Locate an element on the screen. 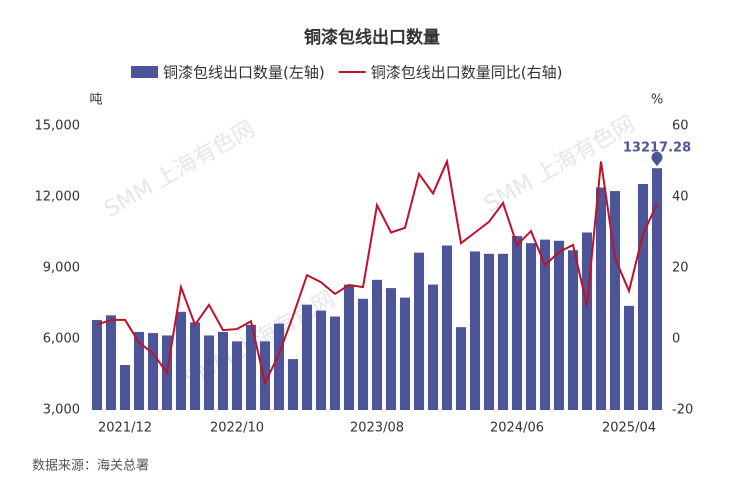 The width and height of the screenshot is (745, 497). legend-label: 铜漆包线出口数量同比(右轴) is located at coordinates (467, 73).